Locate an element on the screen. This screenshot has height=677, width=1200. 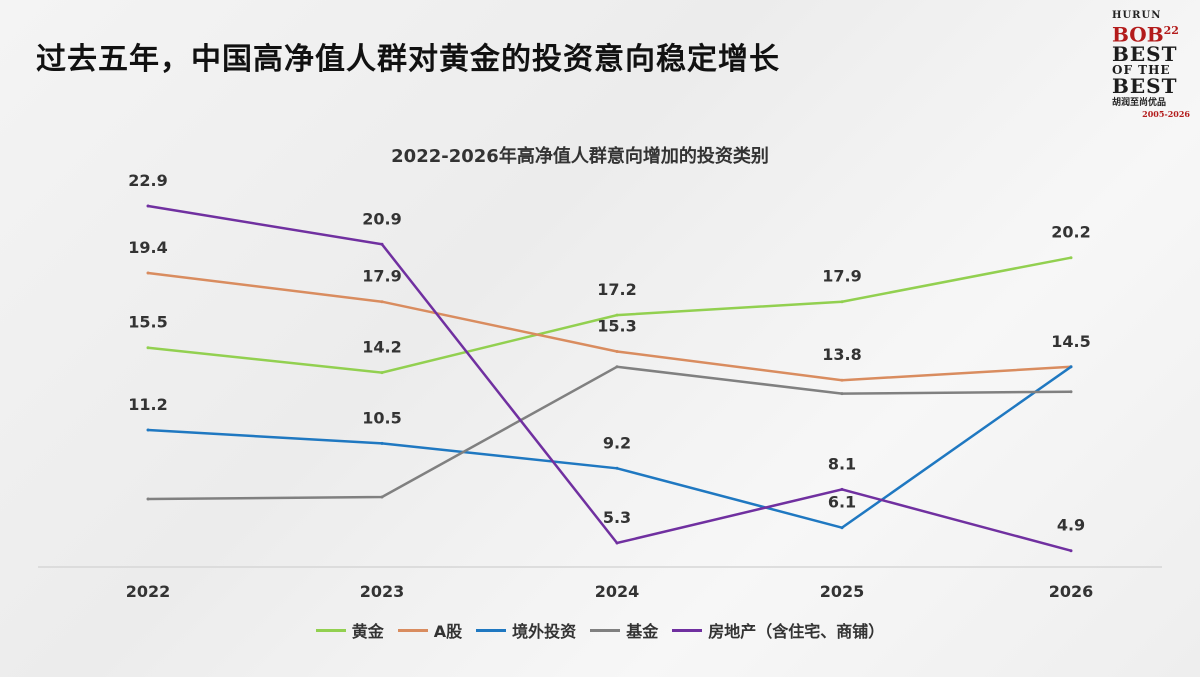
legend-item-3: 基金 is located at coordinates (624, 630).